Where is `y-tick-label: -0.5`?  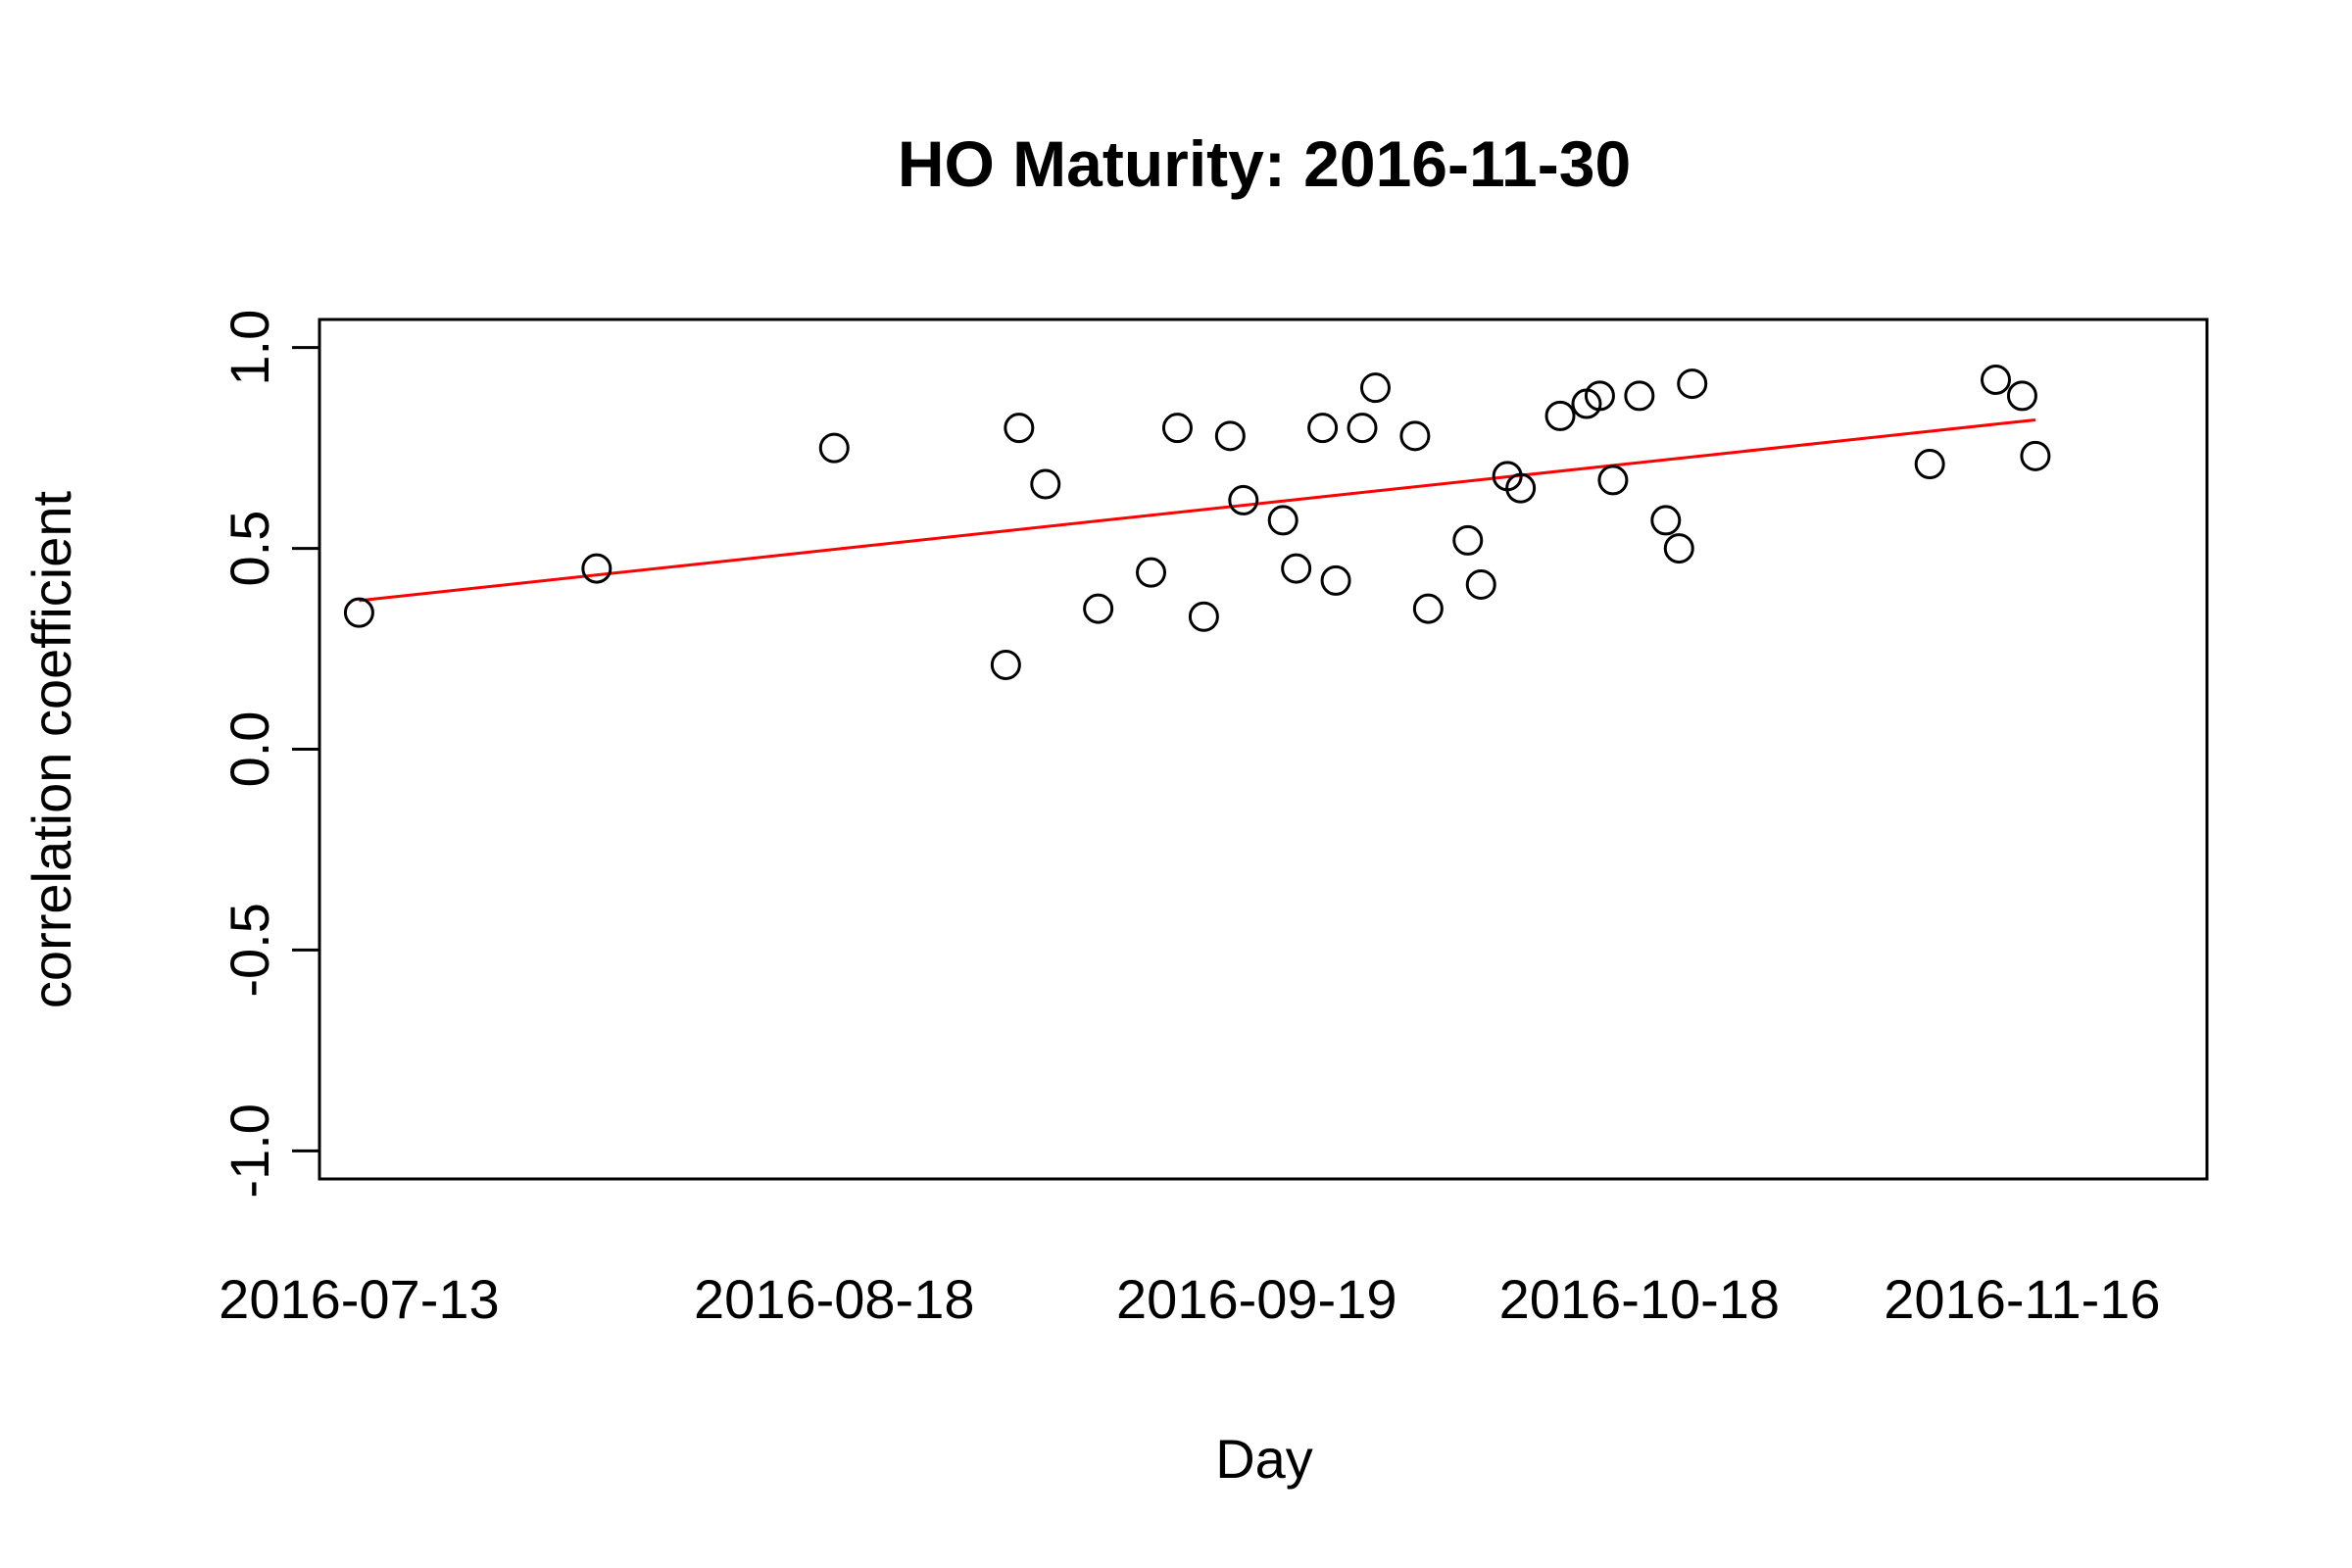 y-tick-label: -0.5 is located at coordinates (249, 950).